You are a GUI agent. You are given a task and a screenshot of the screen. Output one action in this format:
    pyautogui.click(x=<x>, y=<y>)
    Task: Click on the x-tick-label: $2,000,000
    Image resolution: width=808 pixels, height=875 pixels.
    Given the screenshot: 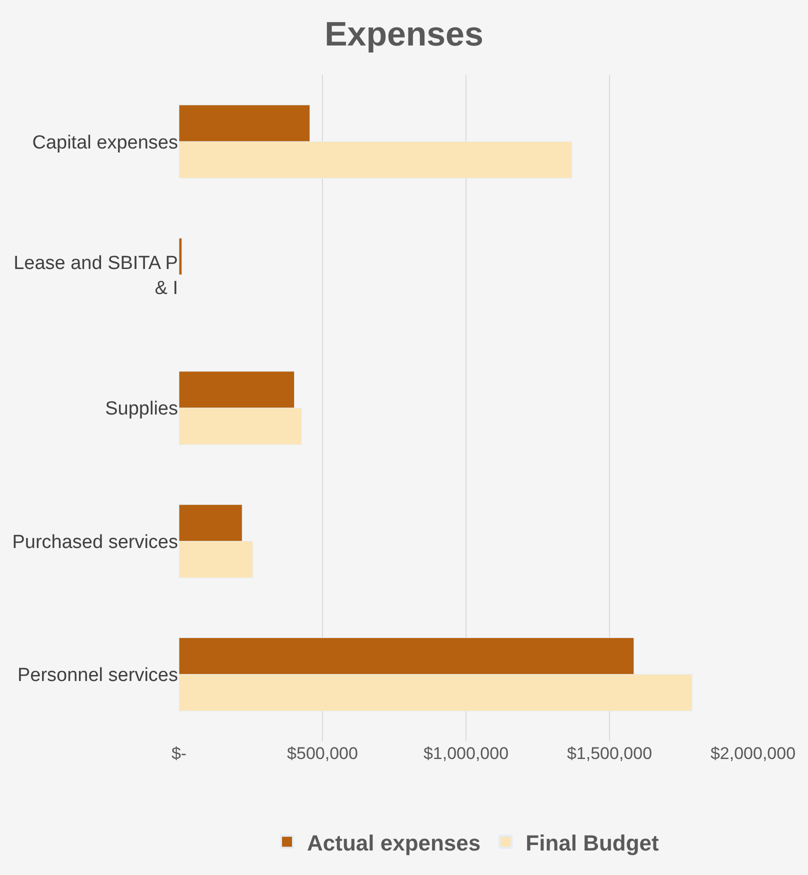 What is the action you would take?
    pyautogui.click(x=753, y=753)
    